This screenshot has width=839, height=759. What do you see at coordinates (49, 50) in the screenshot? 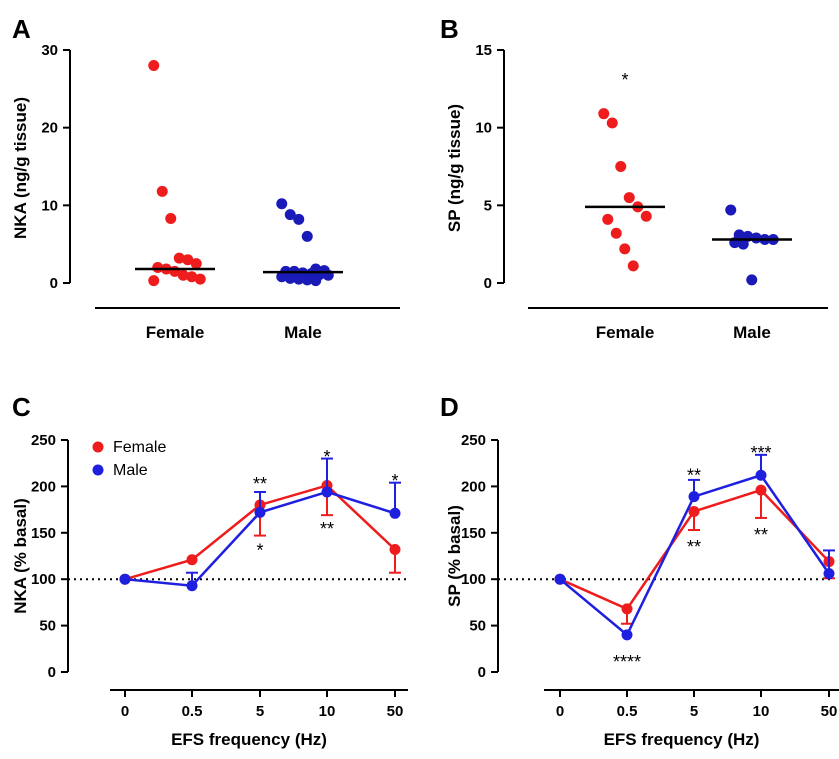
I see `y-tick-label: 30` at bounding box center [49, 50].